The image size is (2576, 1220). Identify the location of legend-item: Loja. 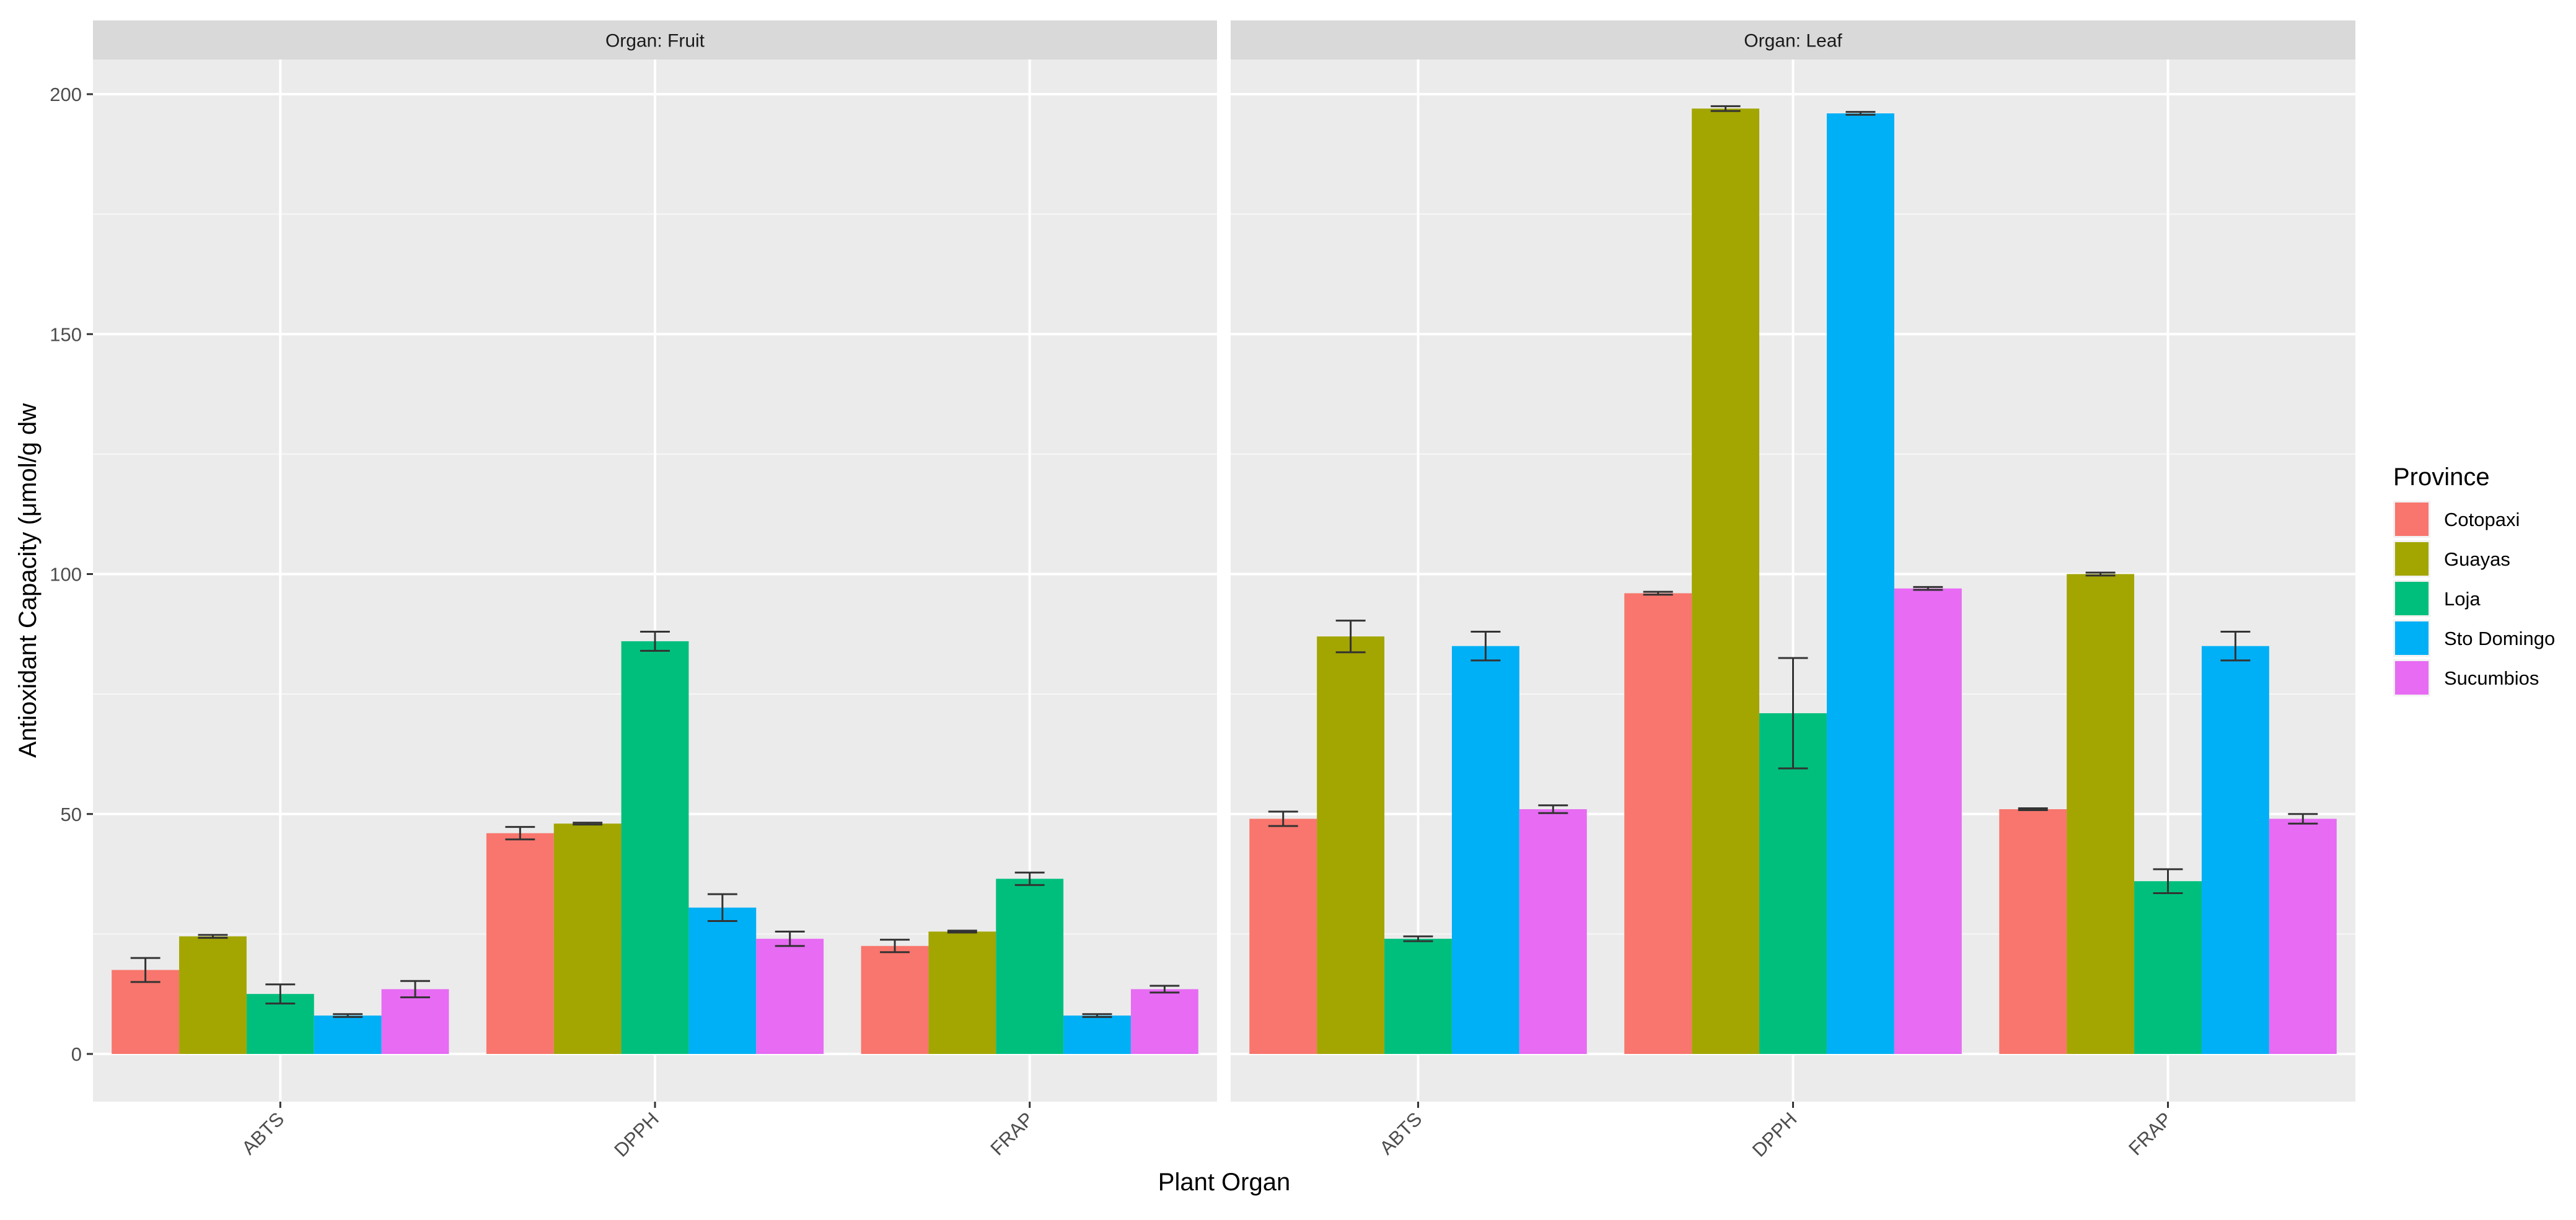
(2437, 598).